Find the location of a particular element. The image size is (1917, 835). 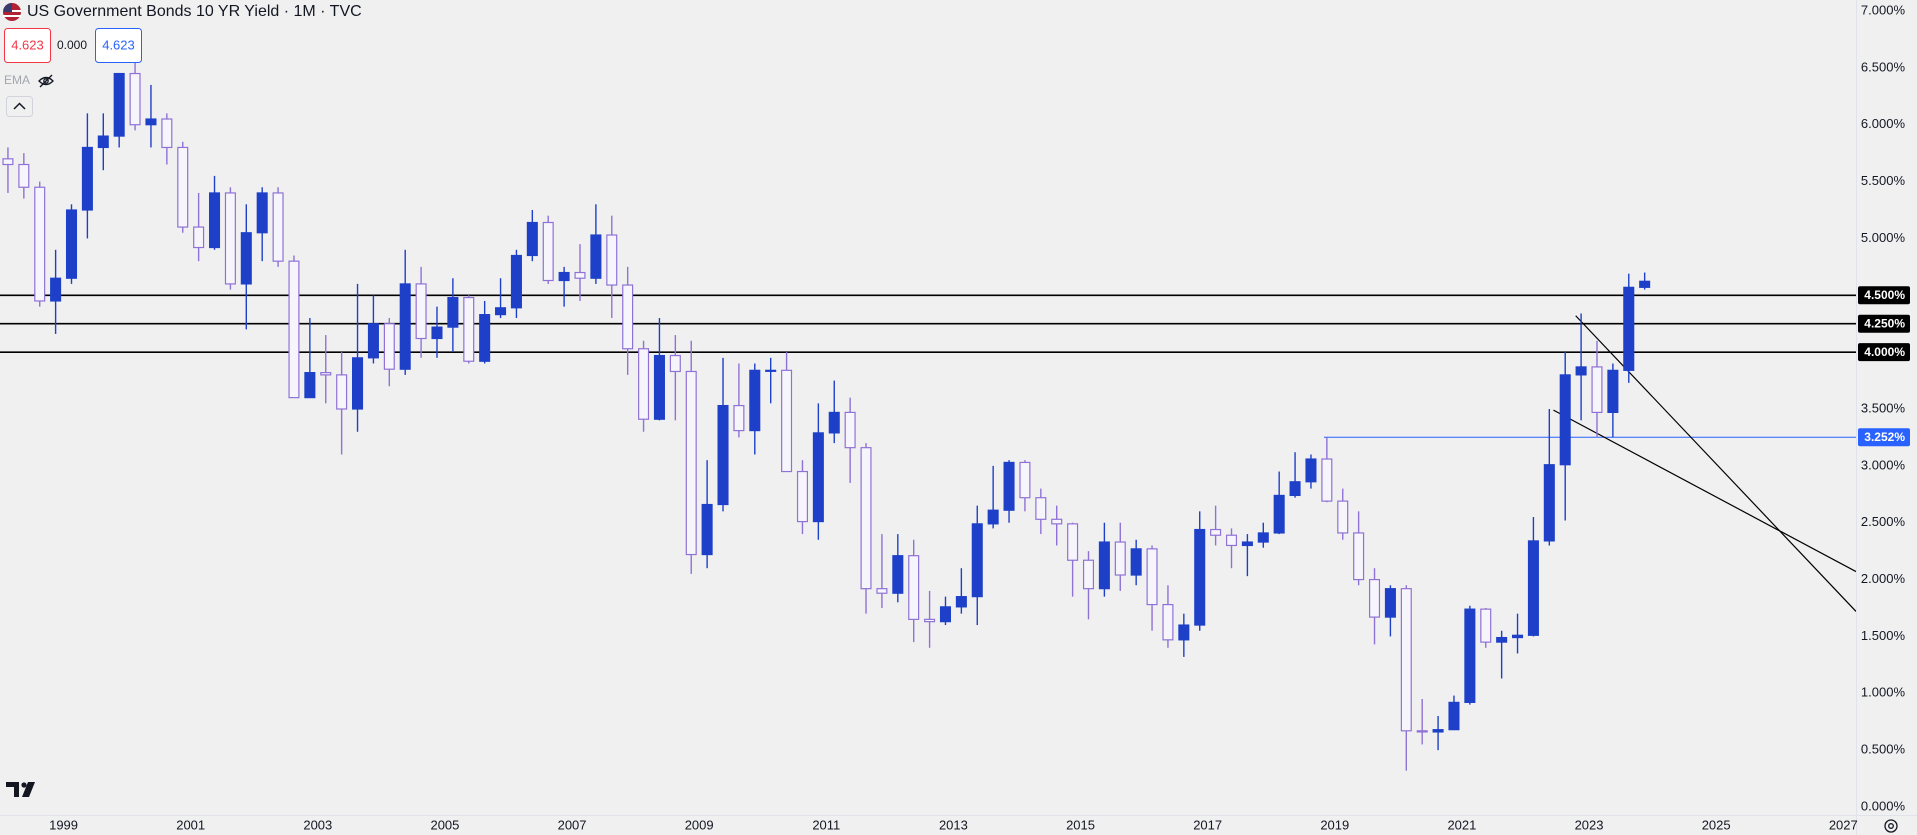

level-label: 4.000% is located at coordinates (1884, 352).